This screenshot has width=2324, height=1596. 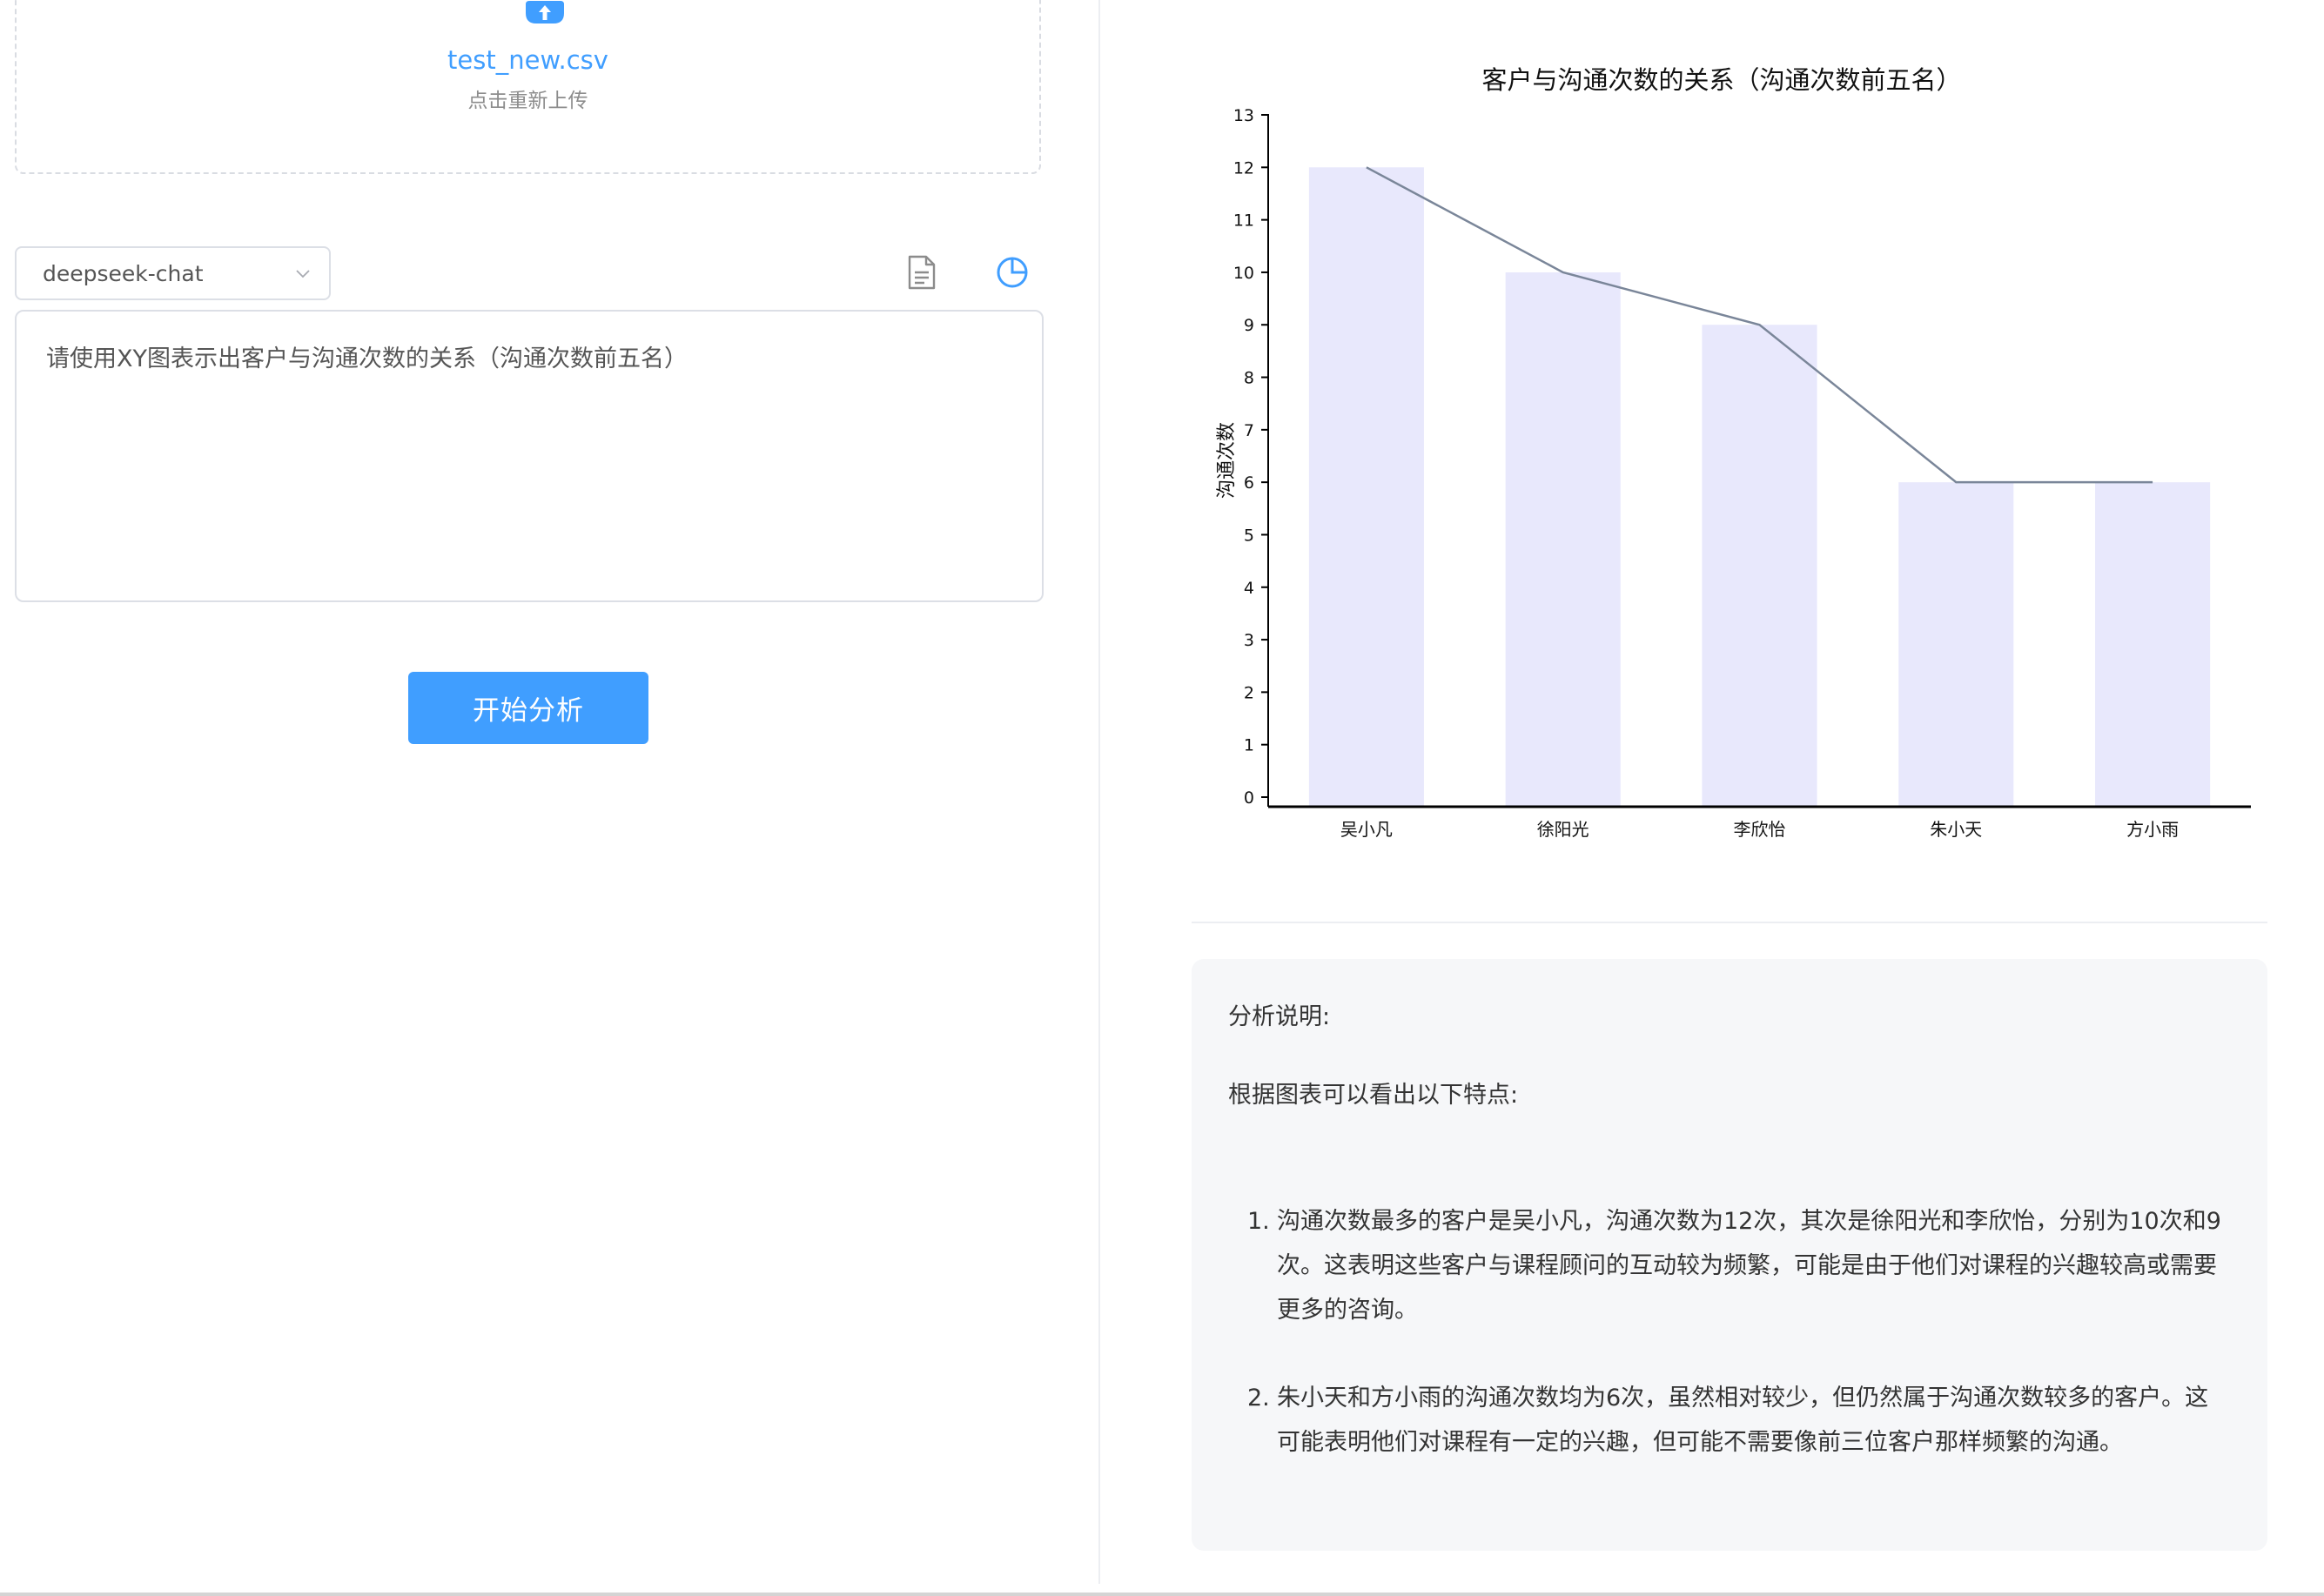 What do you see at coordinates (1366, 829) in the screenshot?
I see `chart-x-tick-label: 吴小凡` at bounding box center [1366, 829].